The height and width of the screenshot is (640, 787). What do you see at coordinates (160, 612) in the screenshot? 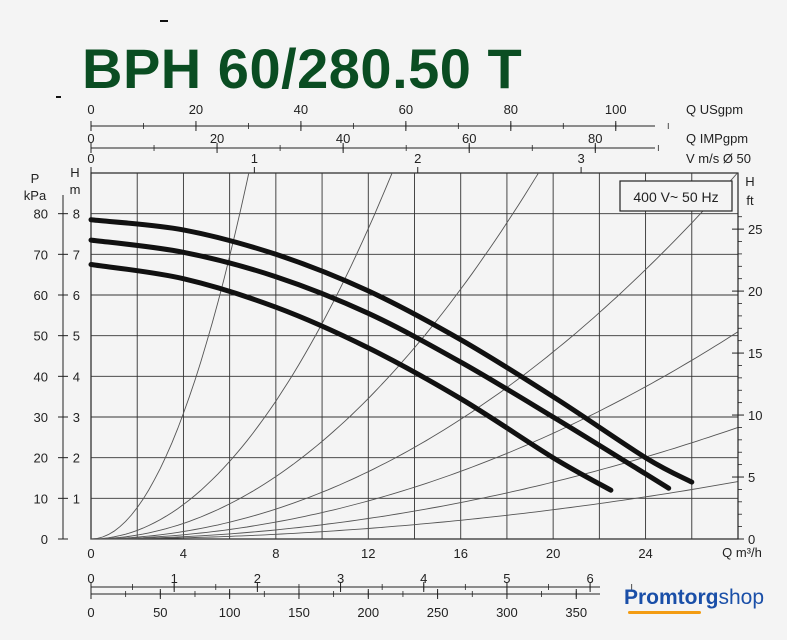
I see `bottom-axis-tick-label: 50` at bounding box center [160, 612].